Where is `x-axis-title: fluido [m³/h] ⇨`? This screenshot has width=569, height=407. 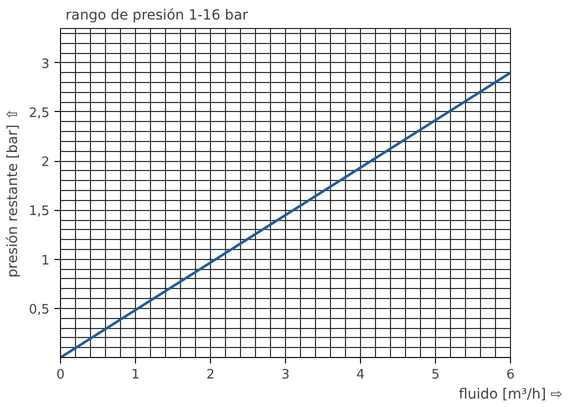
x-axis-title: fluido [m³/h] ⇨ is located at coordinates (510, 394).